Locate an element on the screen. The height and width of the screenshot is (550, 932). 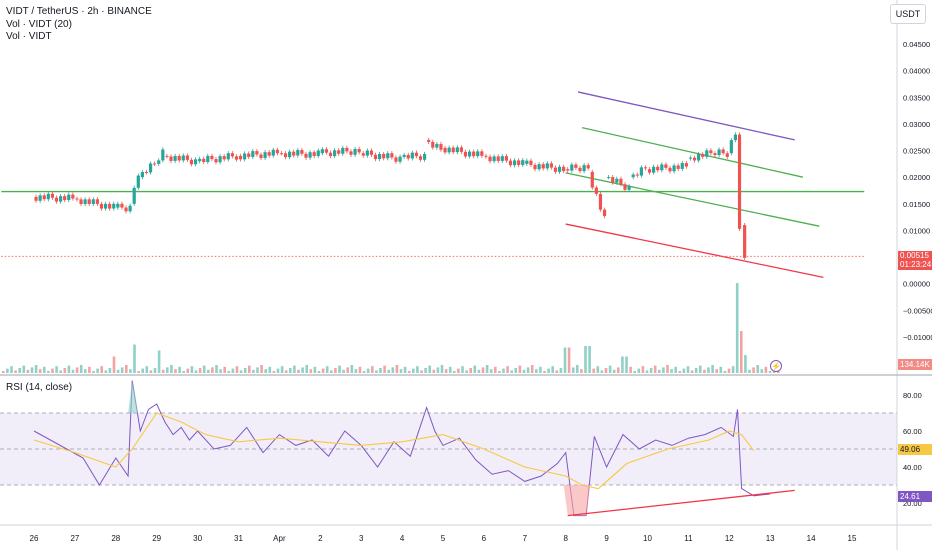
channel-mid-lower-line is located at coordinates (692, 199).